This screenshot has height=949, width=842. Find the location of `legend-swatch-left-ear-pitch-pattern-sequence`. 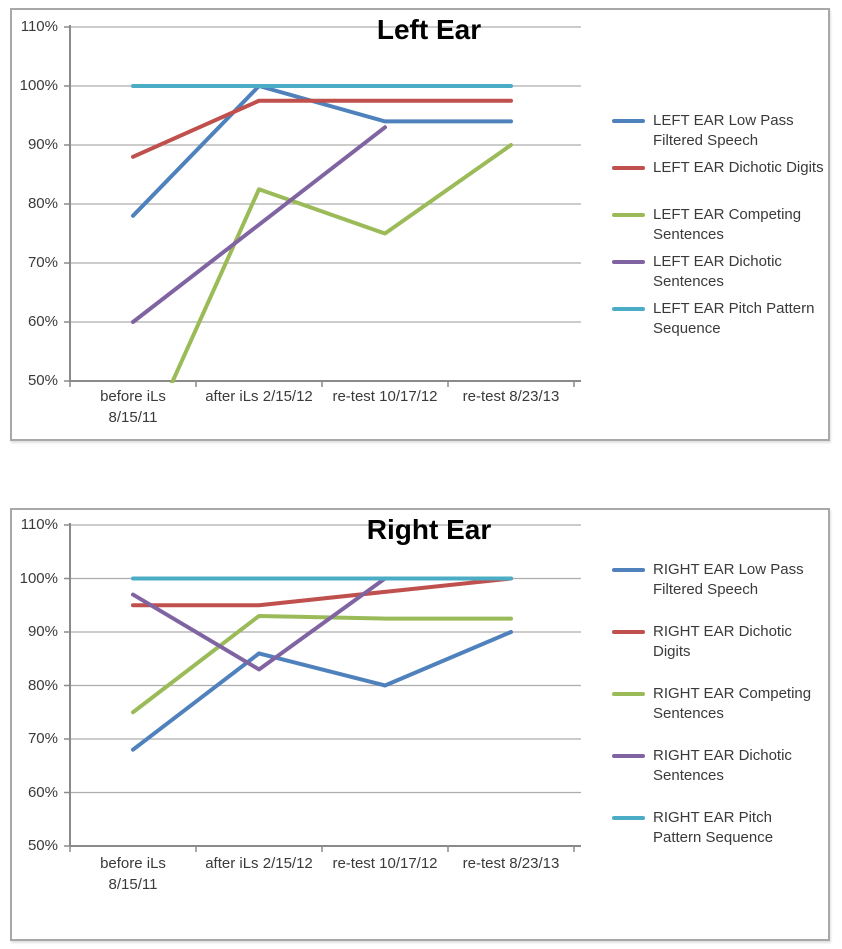

legend-swatch-left-ear-pitch-pattern-sequence is located at coordinates (628, 309).